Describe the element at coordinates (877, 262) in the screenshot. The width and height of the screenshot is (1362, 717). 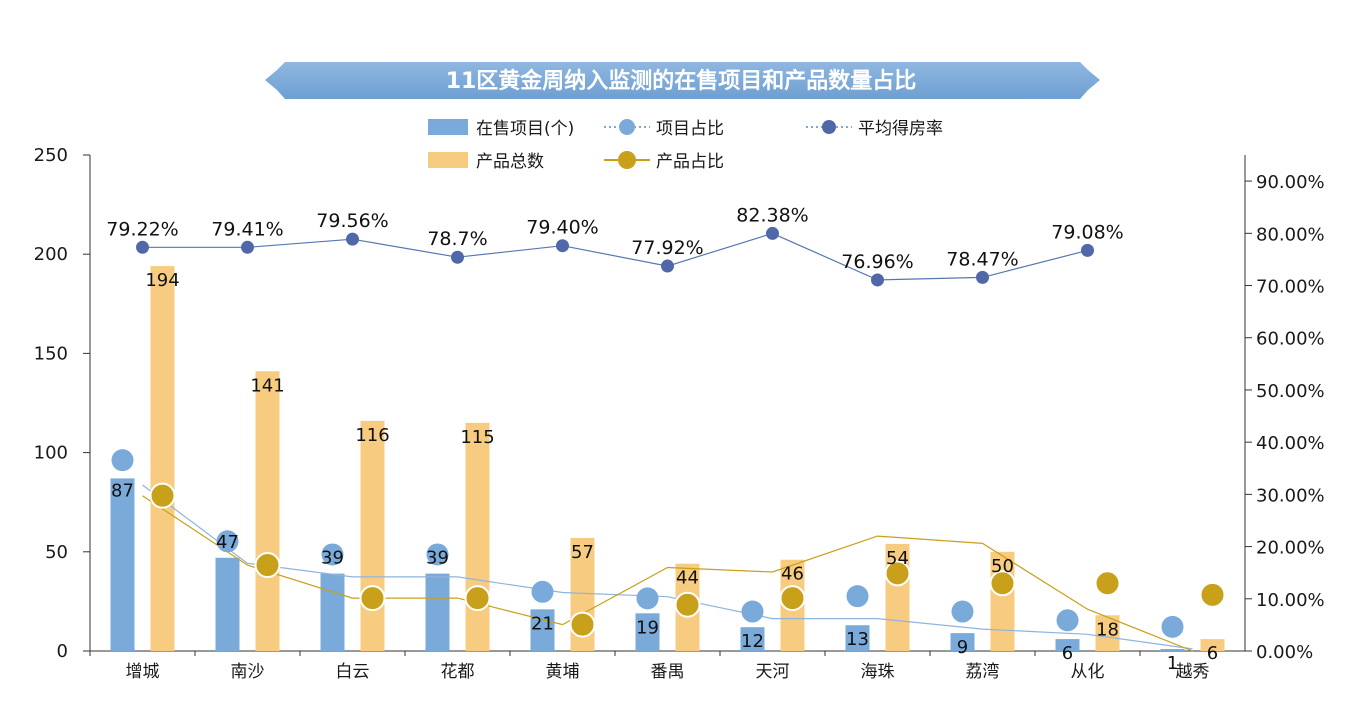
I see `label-avg-rate: 76.96%` at that location.